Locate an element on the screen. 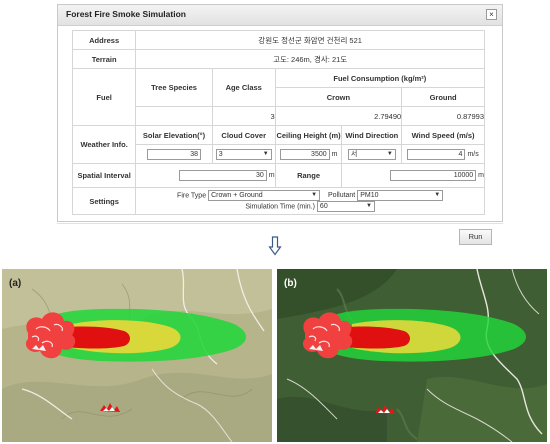 The image size is (550, 444). fuel-label: Fuel is located at coordinates (104, 97).